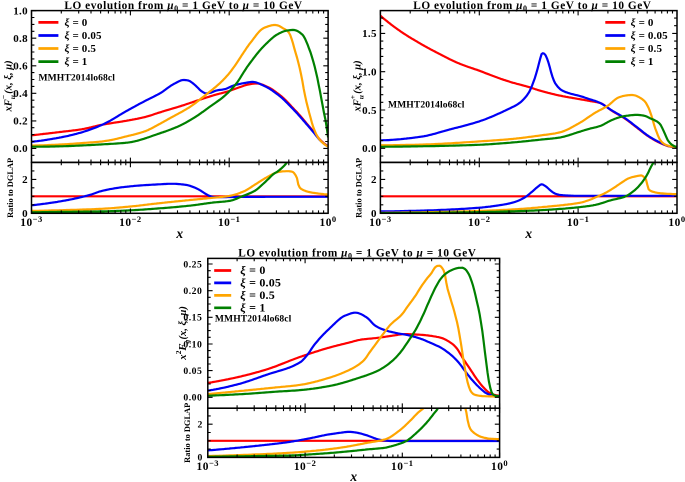 This screenshot has height=482, width=685. I want to click on svg-text: 0.05, so click(192, 371).